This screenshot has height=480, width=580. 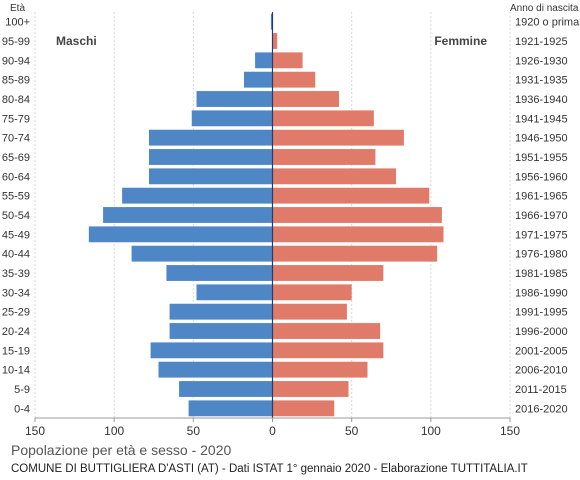 What do you see at coordinates (460, 41) in the screenshot?
I see `legend-femmine: Femmine` at bounding box center [460, 41].